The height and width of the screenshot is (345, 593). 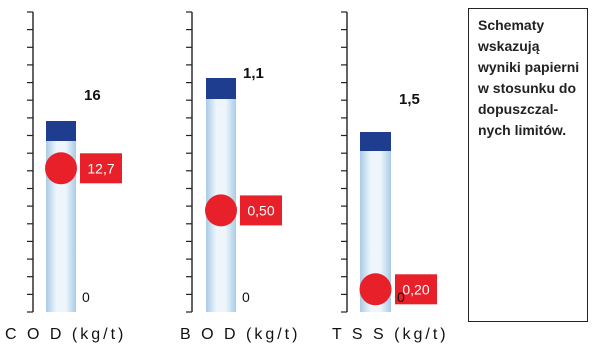 I want to click on legend-line: dopuszczal-, so click(x=518, y=109).